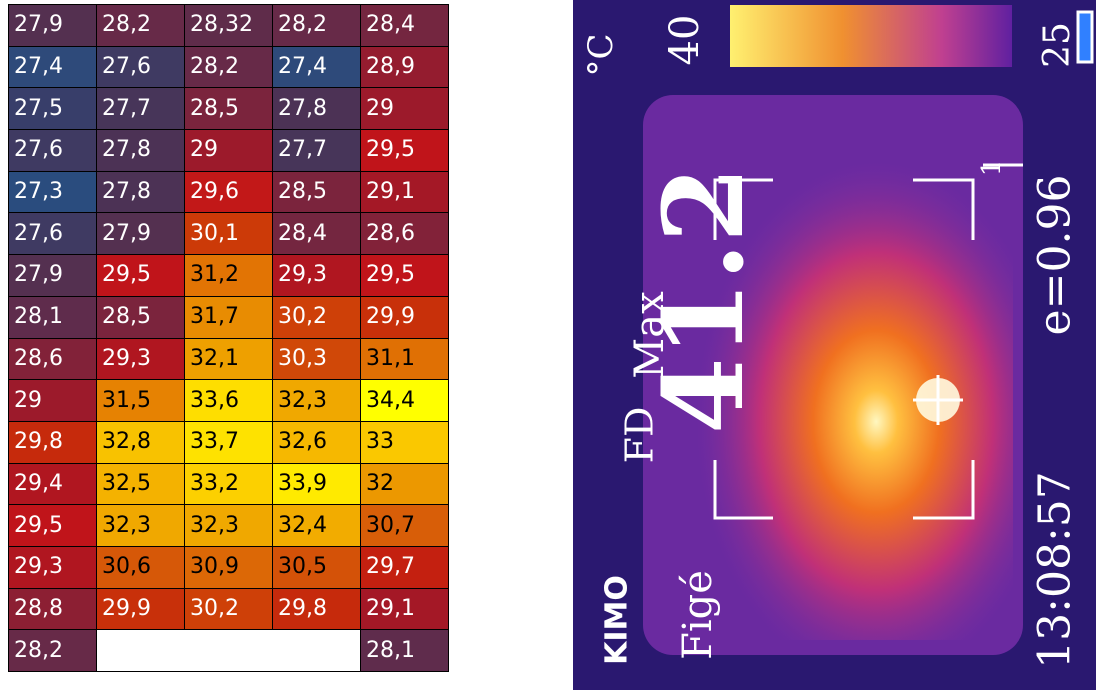 The width and height of the screenshot is (1096, 690). What do you see at coordinates (228, 567) in the screenshot?
I see `table-cell: 30,9` at bounding box center [228, 567].